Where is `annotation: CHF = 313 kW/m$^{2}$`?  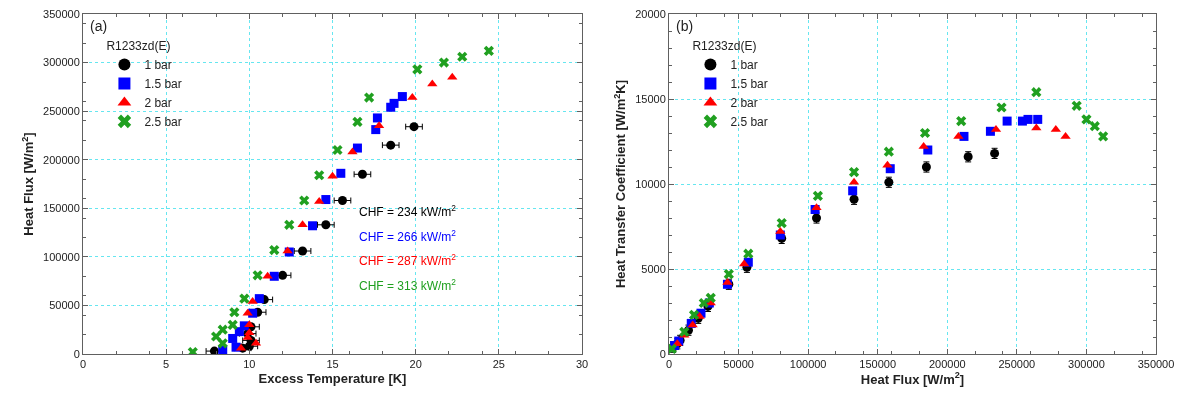
annotation: CHF = 313 kW/m$^{2}$ is located at coordinates (408, 285).